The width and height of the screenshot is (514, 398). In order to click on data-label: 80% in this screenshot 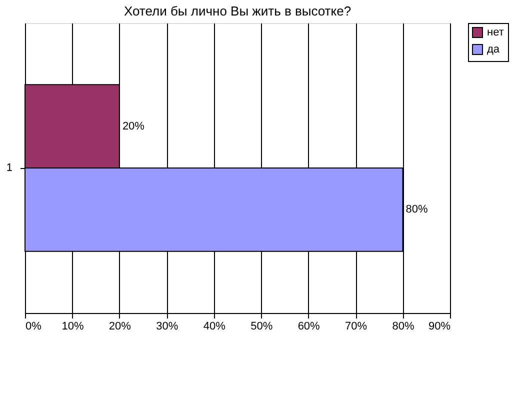, I will do `click(417, 210)`.